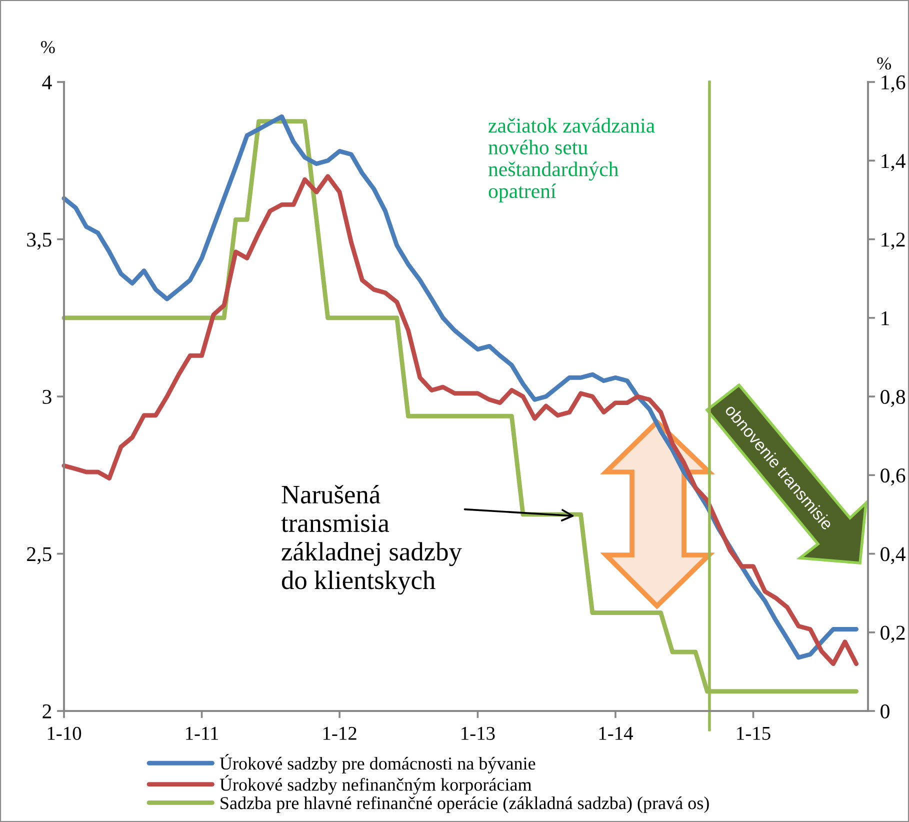 The height and width of the screenshot is (822, 909). Describe the element at coordinates (202, 733) in the screenshot. I see `x-tick-label: 1-11` at that location.